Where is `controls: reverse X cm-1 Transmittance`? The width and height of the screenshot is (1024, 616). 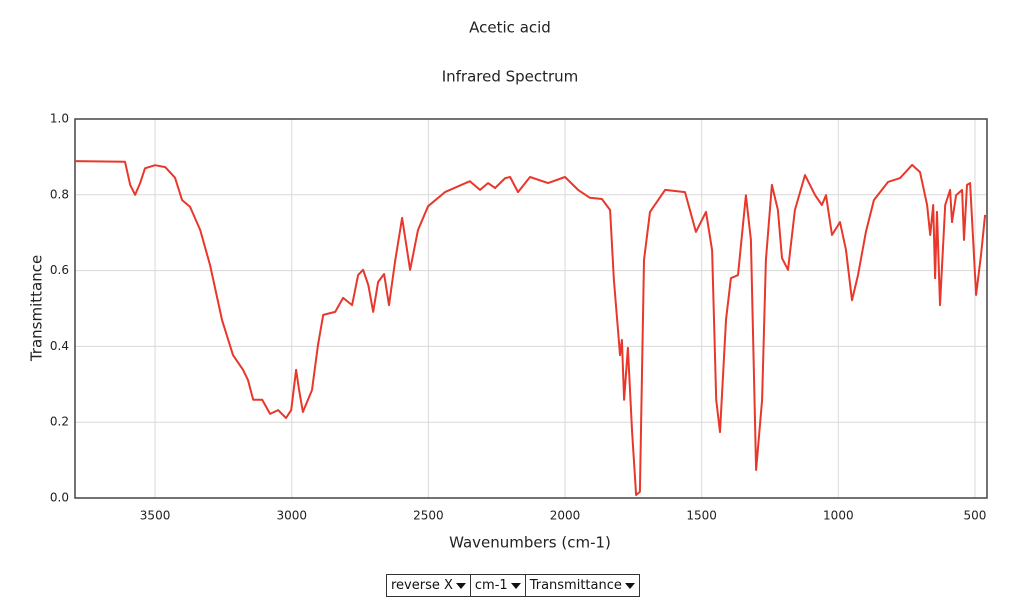
controls: reverse X cm-1 Transmittance is located at coordinates (513, 585).